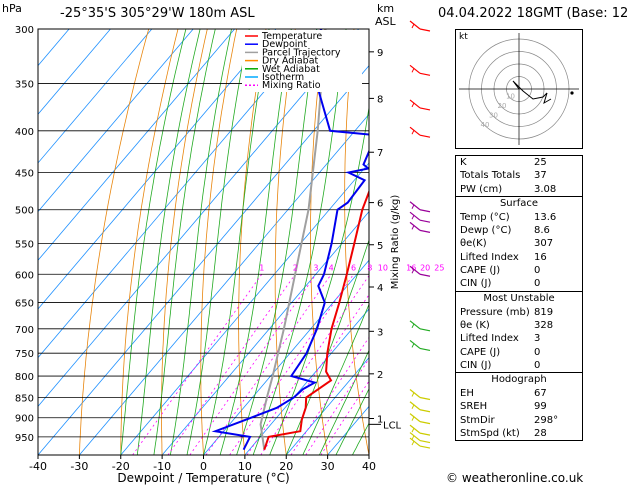 The image size is (629, 486). What do you see at coordinates (380, 53) in the screenshot?
I see `km-tick-label: 9` at bounding box center [380, 53].